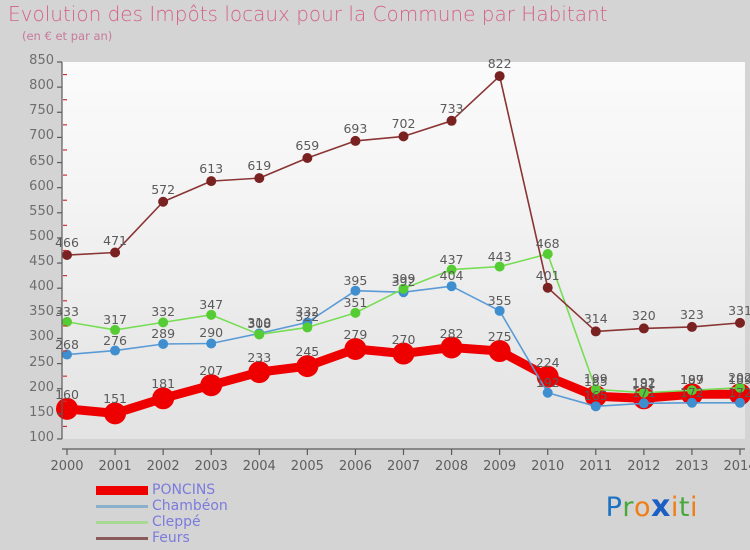  Describe the element at coordinates (41, 287) in the screenshot. I see `y-axis-tick-label: 400` at that location.